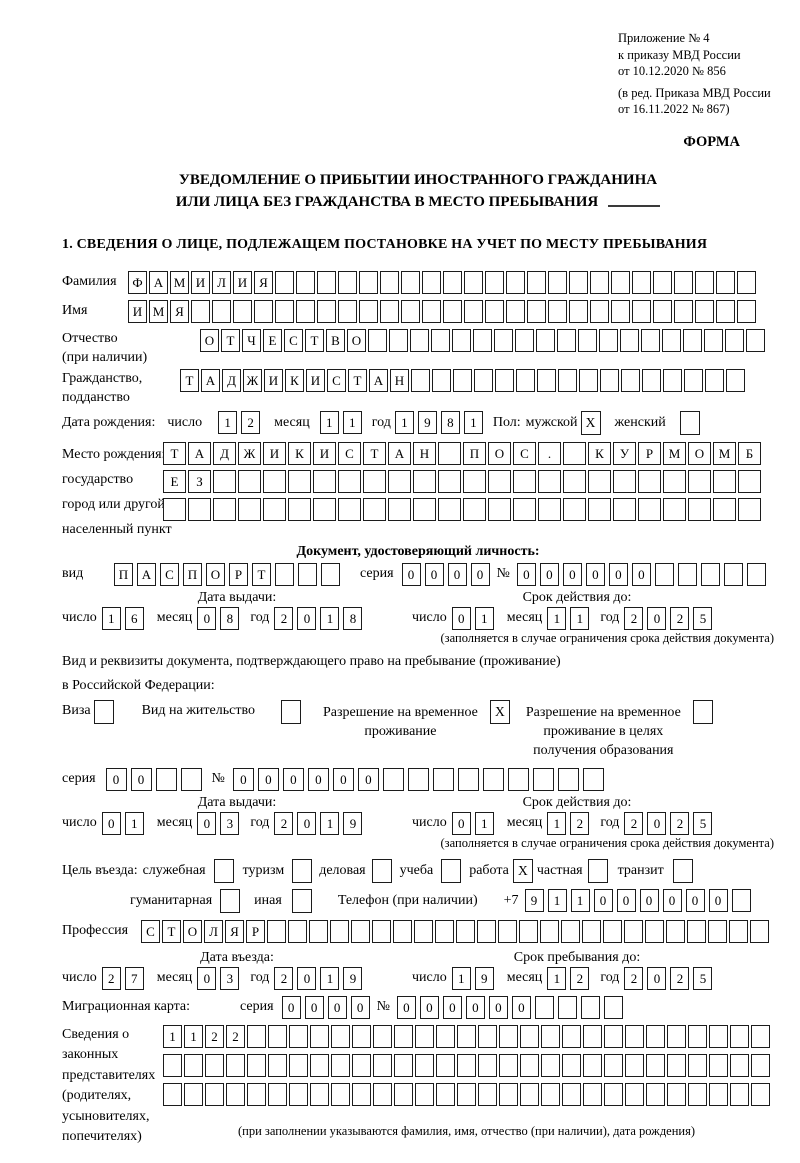 This screenshot has width=800, height=1163. I want to click on residence-permit-checkbox, so click(290, 711).